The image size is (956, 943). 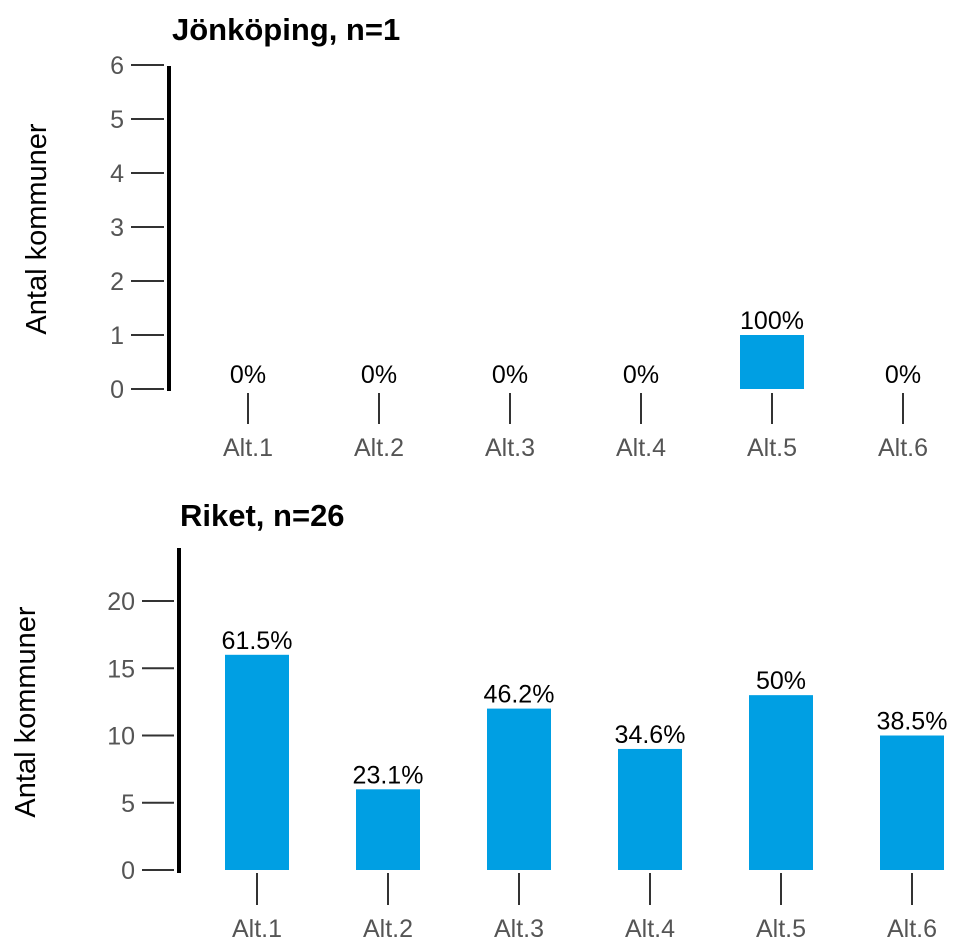 What do you see at coordinates (117, 282) in the screenshot?
I see `y-tick-label: 2` at bounding box center [117, 282].